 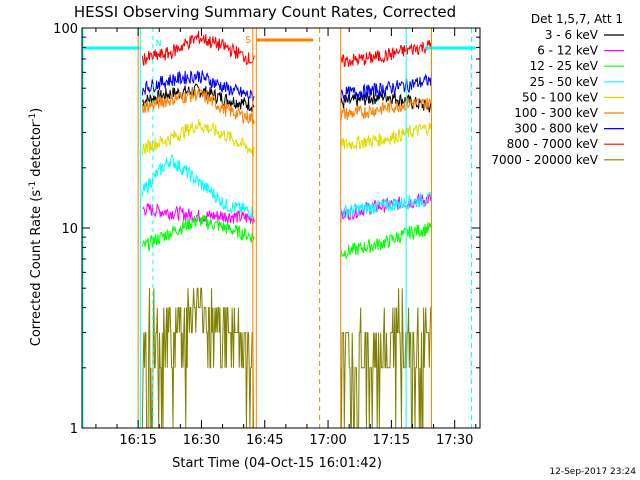 I want to click on legend-label-8: 7000 - 20000 keV, so click(x=544, y=160).